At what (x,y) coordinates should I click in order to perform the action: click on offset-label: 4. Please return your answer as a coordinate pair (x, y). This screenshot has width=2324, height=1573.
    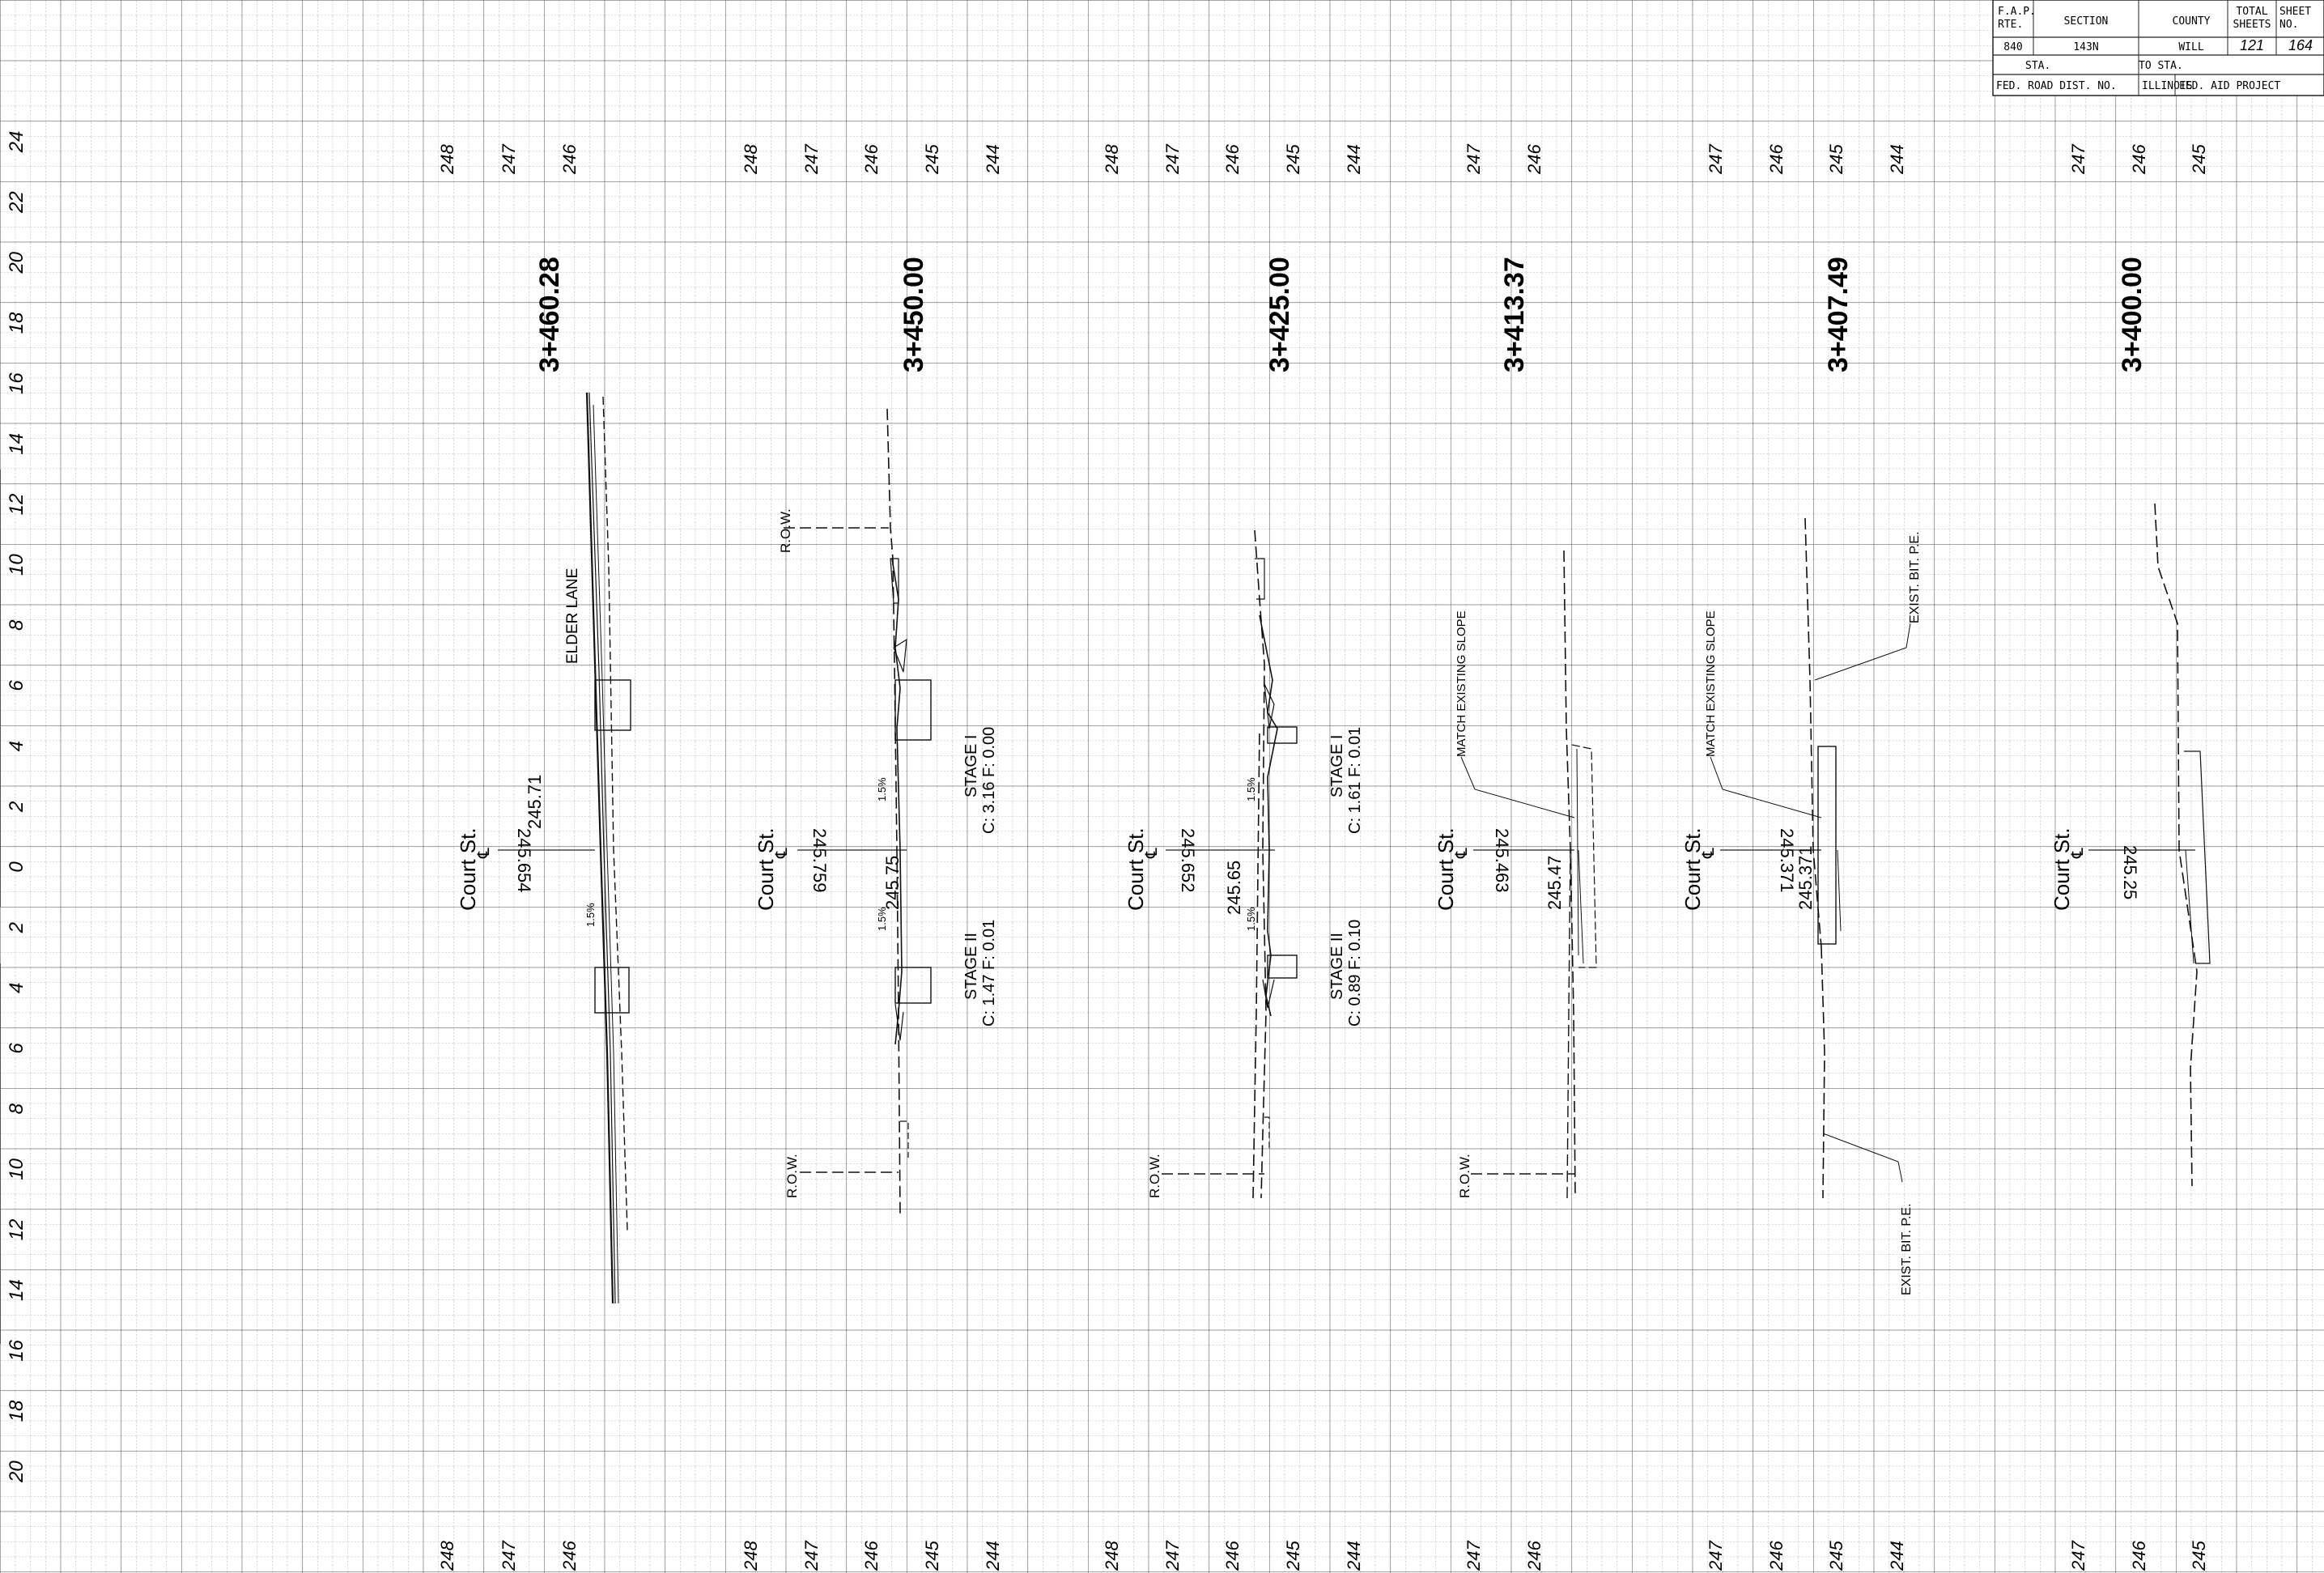
    Looking at the image, I should click on (17, 988).